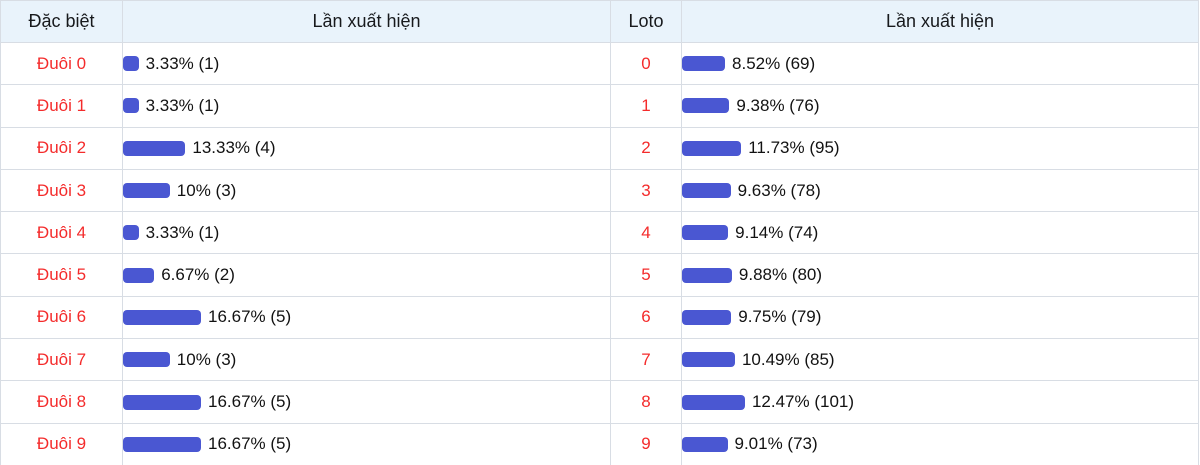 The height and width of the screenshot is (465, 1200). I want to click on frequency-value: 11.73% (95), so click(794, 148).